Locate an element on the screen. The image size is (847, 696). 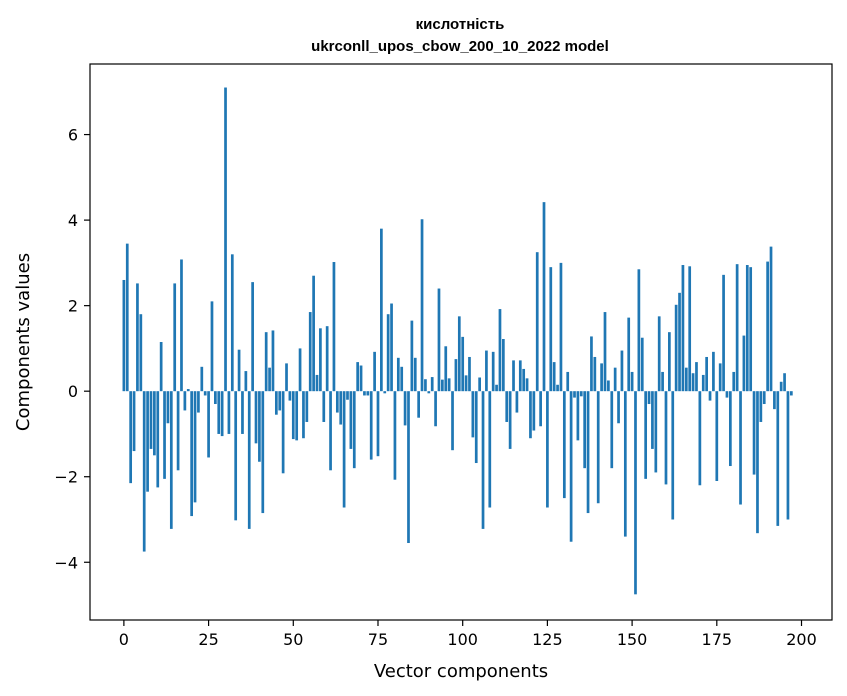
x-tick-label: 100 is located at coordinates (462, 639).